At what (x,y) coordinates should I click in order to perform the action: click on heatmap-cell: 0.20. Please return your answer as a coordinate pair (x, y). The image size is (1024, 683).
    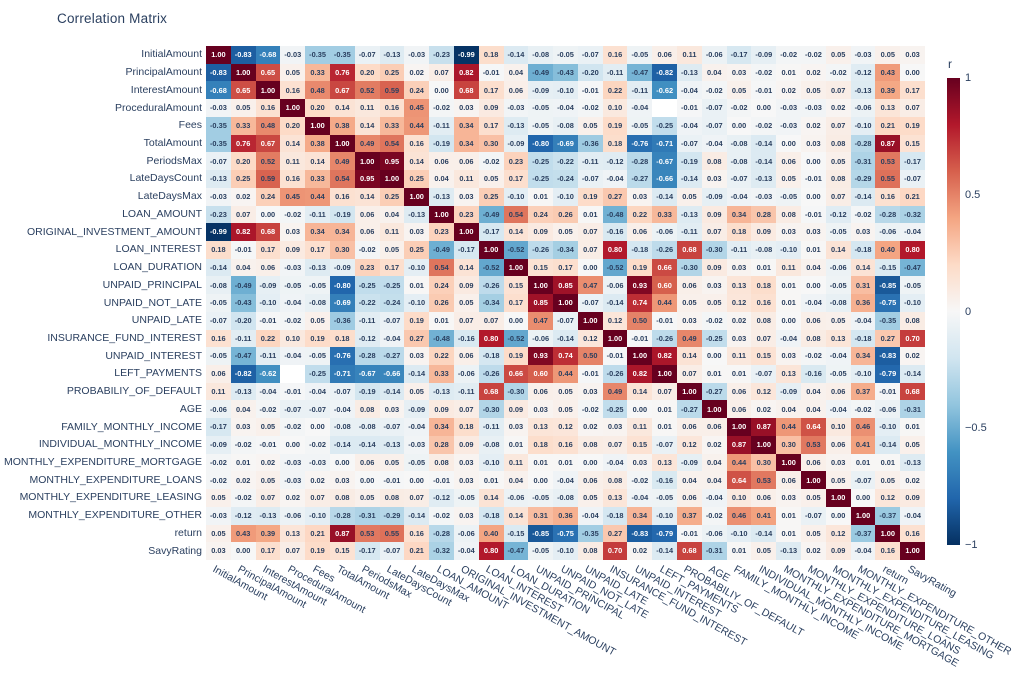
    Looking at the image, I should click on (243, 161).